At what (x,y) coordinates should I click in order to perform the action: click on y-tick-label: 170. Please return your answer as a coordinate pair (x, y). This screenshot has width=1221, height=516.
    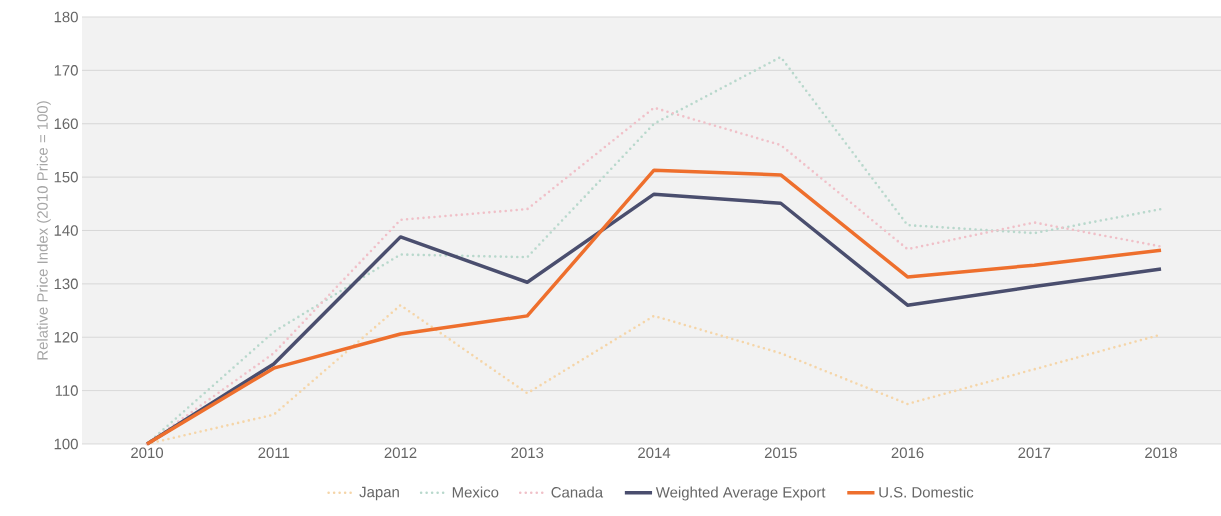
    Looking at the image, I should click on (66, 70).